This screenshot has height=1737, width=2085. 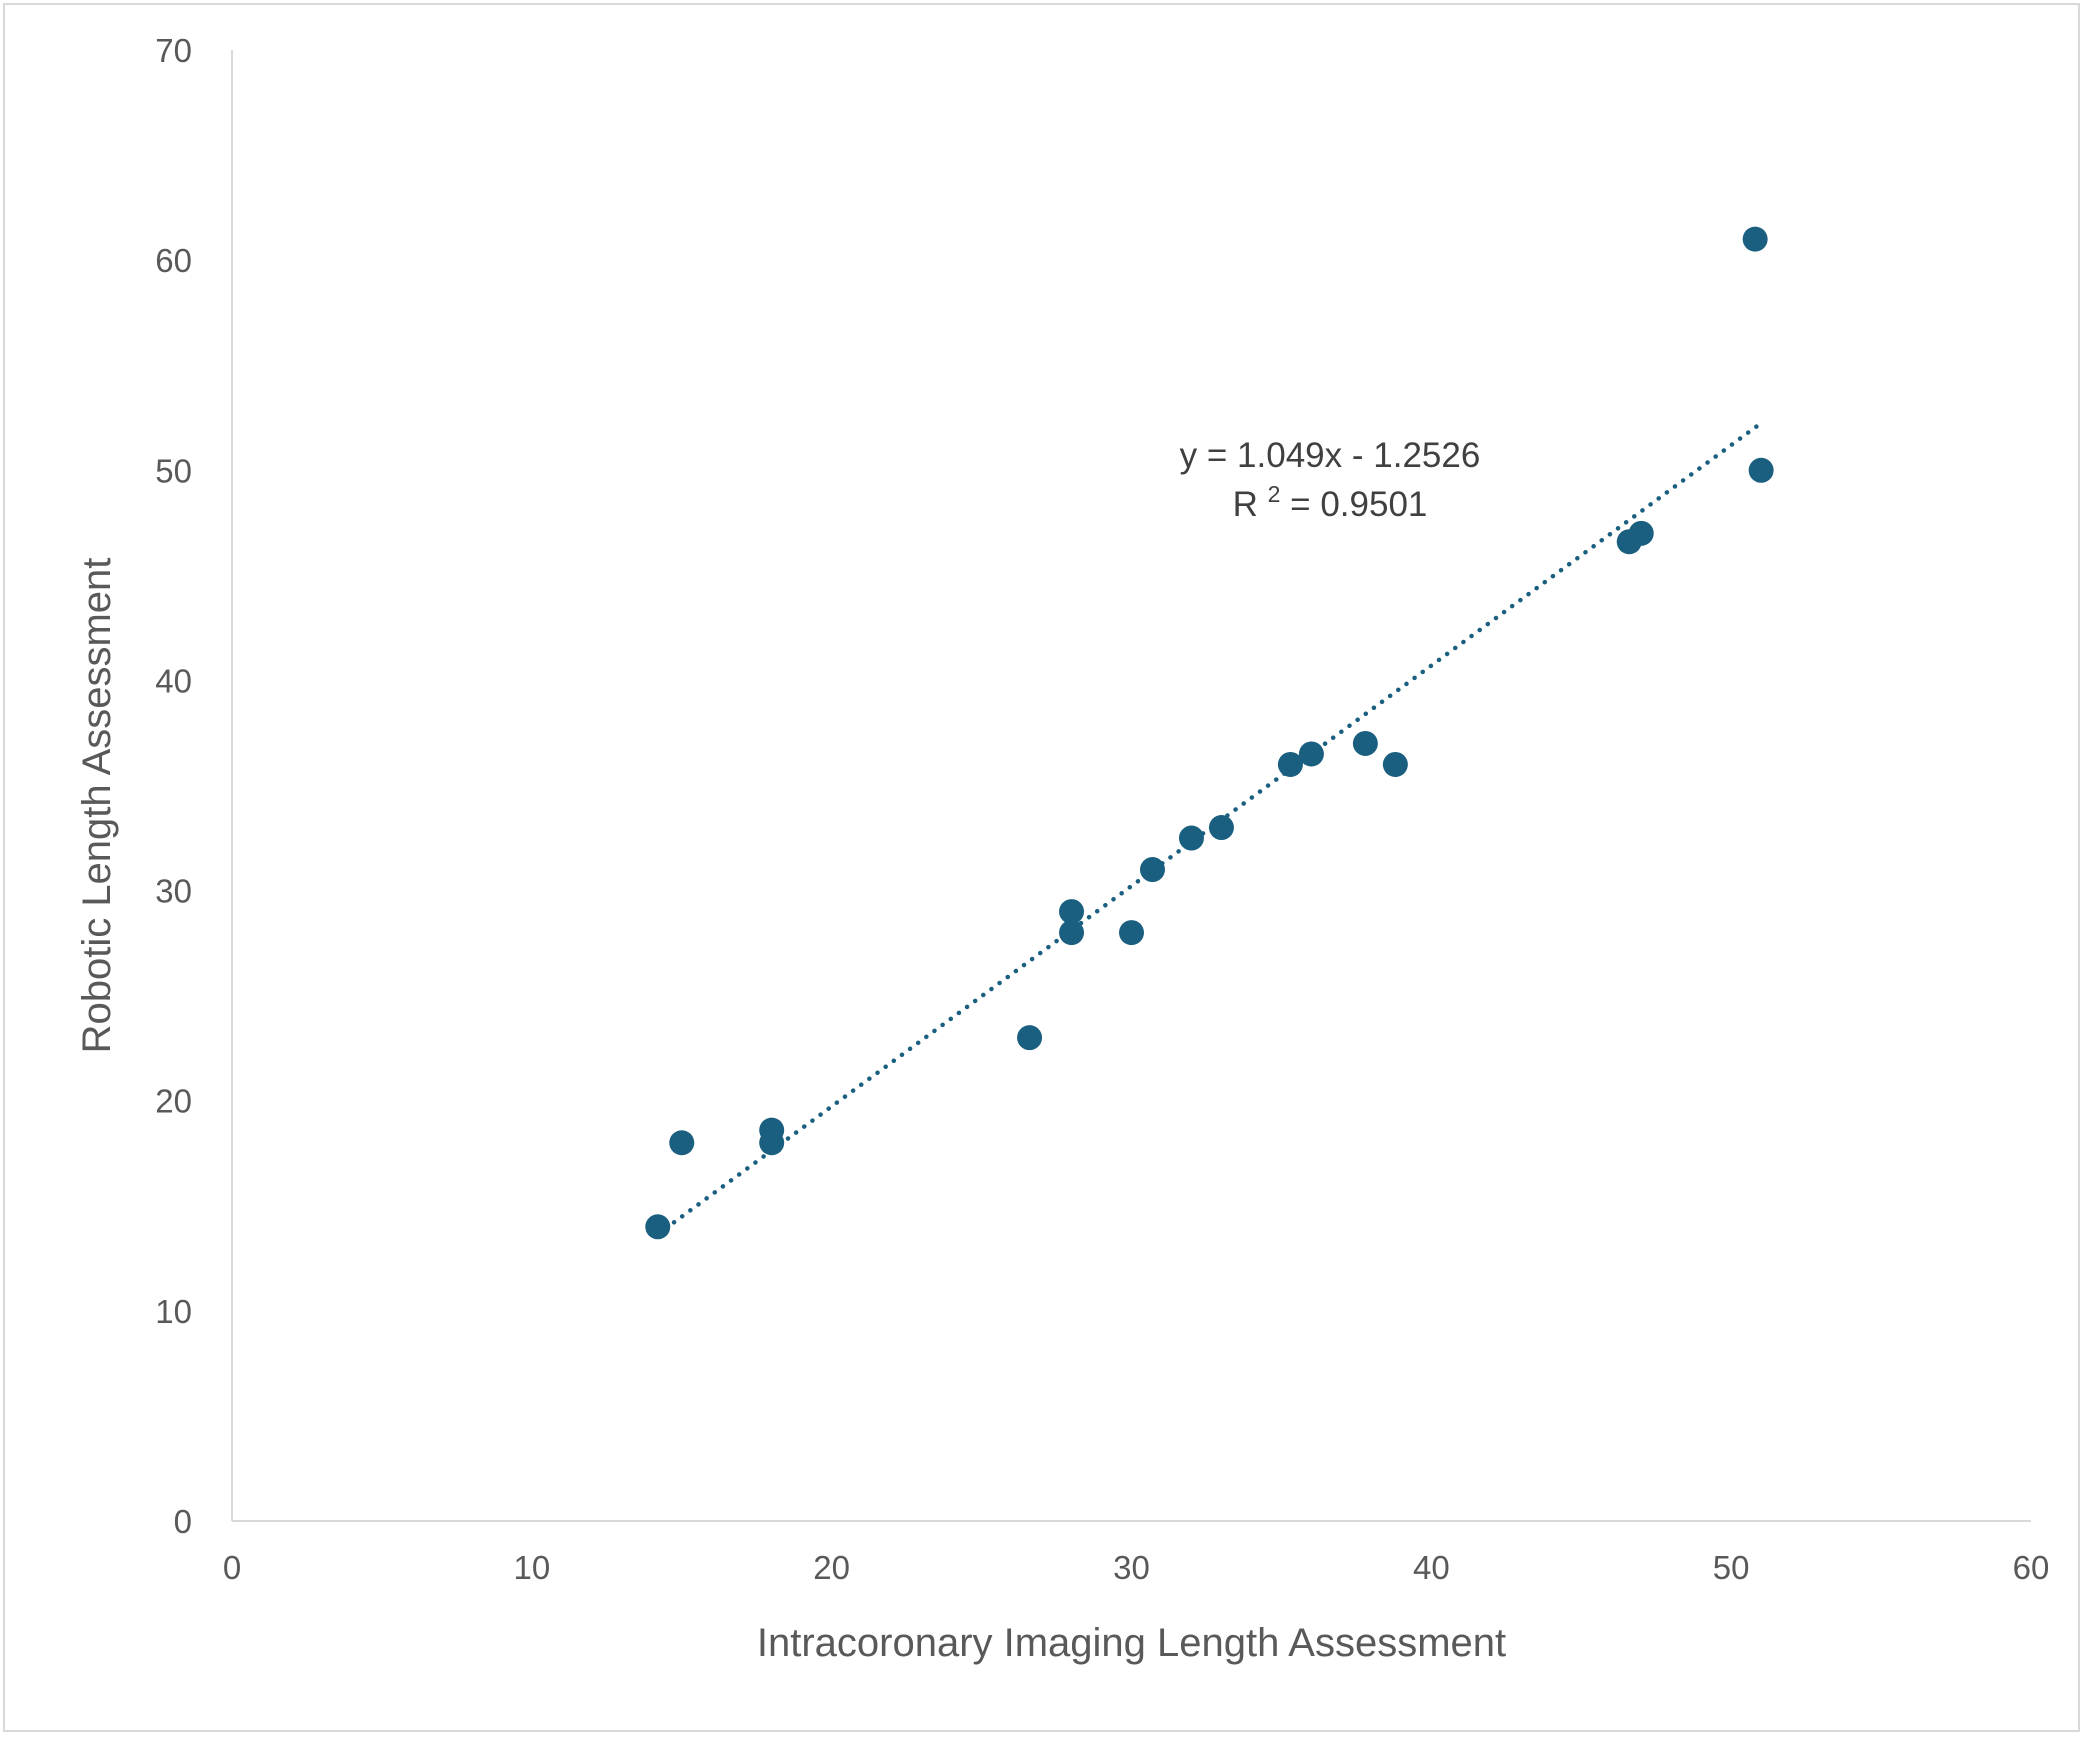 What do you see at coordinates (1731, 1567) in the screenshot?
I see `x-tick-label: 50` at bounding box center [1731, 1567].